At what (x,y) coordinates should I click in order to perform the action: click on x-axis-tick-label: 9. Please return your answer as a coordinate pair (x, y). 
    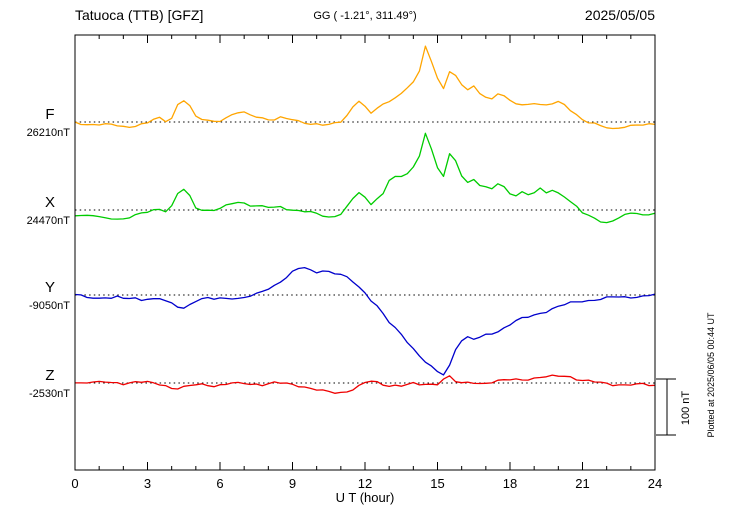
    Looking at the image, I should click on (292, 483).